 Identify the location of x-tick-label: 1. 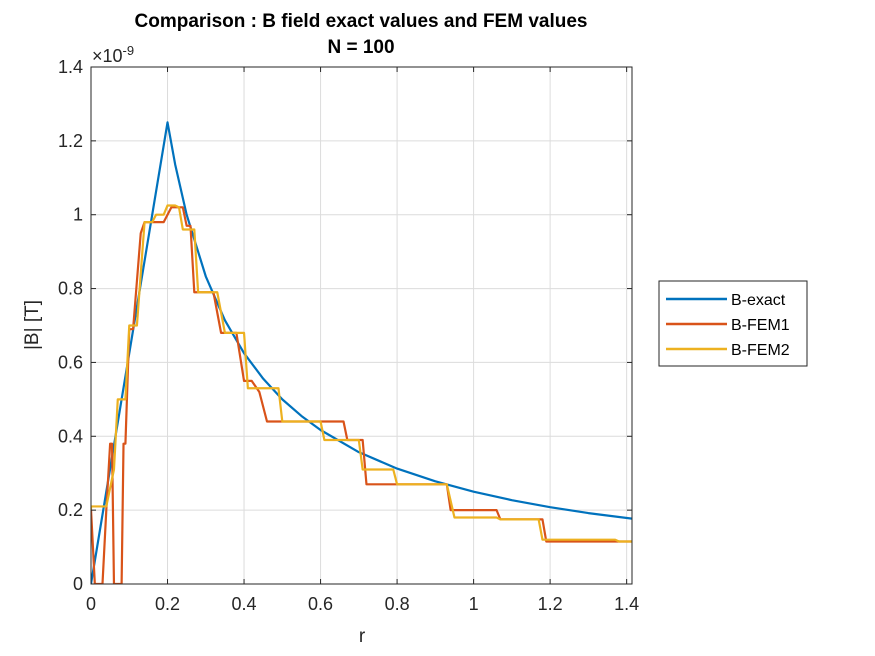
(474, 604).